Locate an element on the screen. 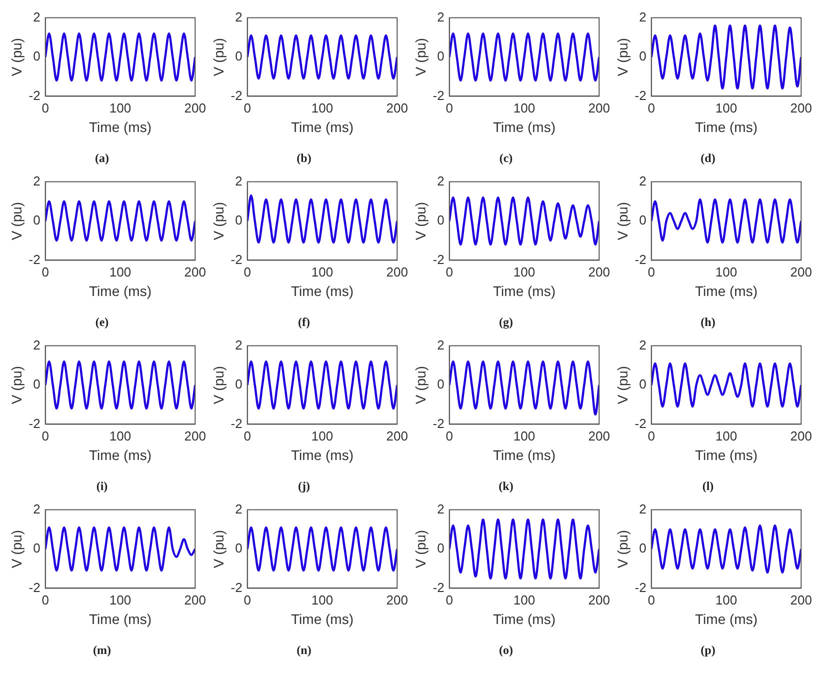  text: (d) is located at coordinates (708, 157).